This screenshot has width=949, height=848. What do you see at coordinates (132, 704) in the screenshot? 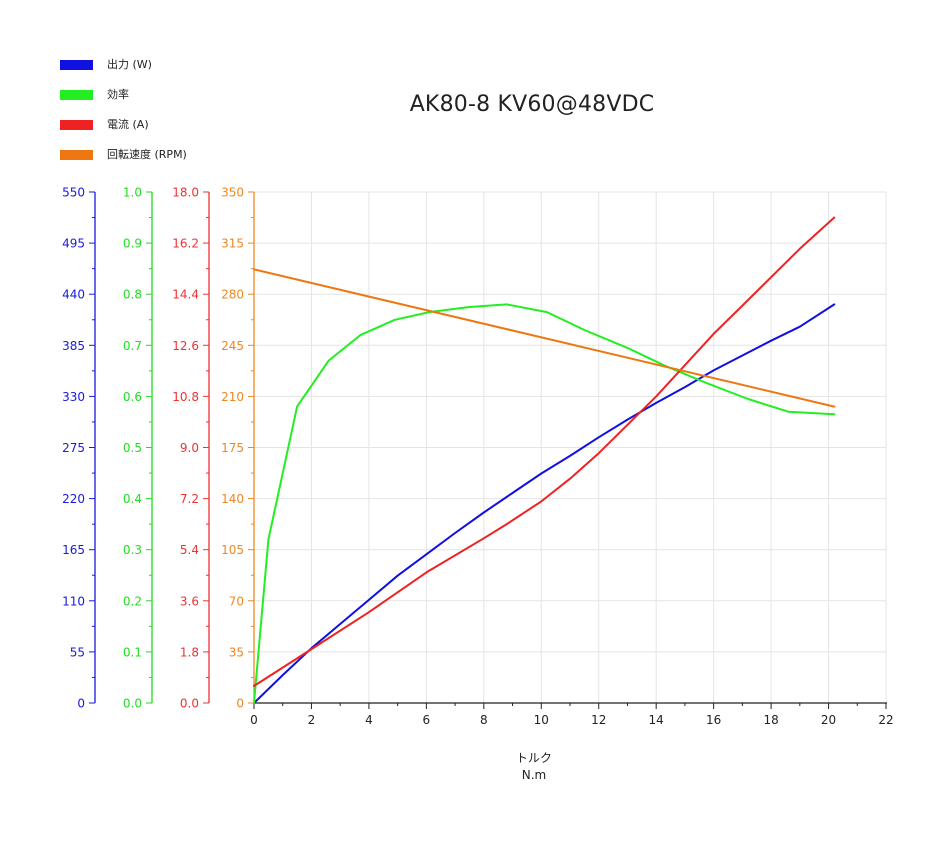
I see `y-tick-label-efficiency: 0.0` at bounding box center [132, 704].